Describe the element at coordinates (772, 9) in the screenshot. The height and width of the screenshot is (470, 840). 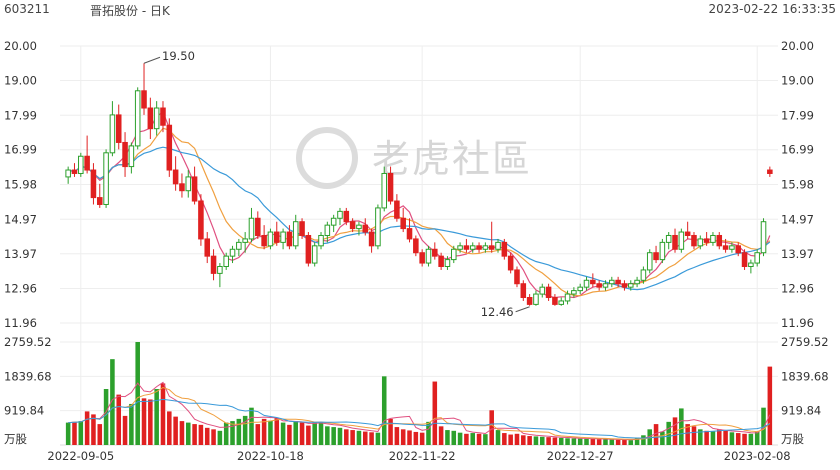
I see `chart-datetime: 2023-02-22 16:33:35` at that location.